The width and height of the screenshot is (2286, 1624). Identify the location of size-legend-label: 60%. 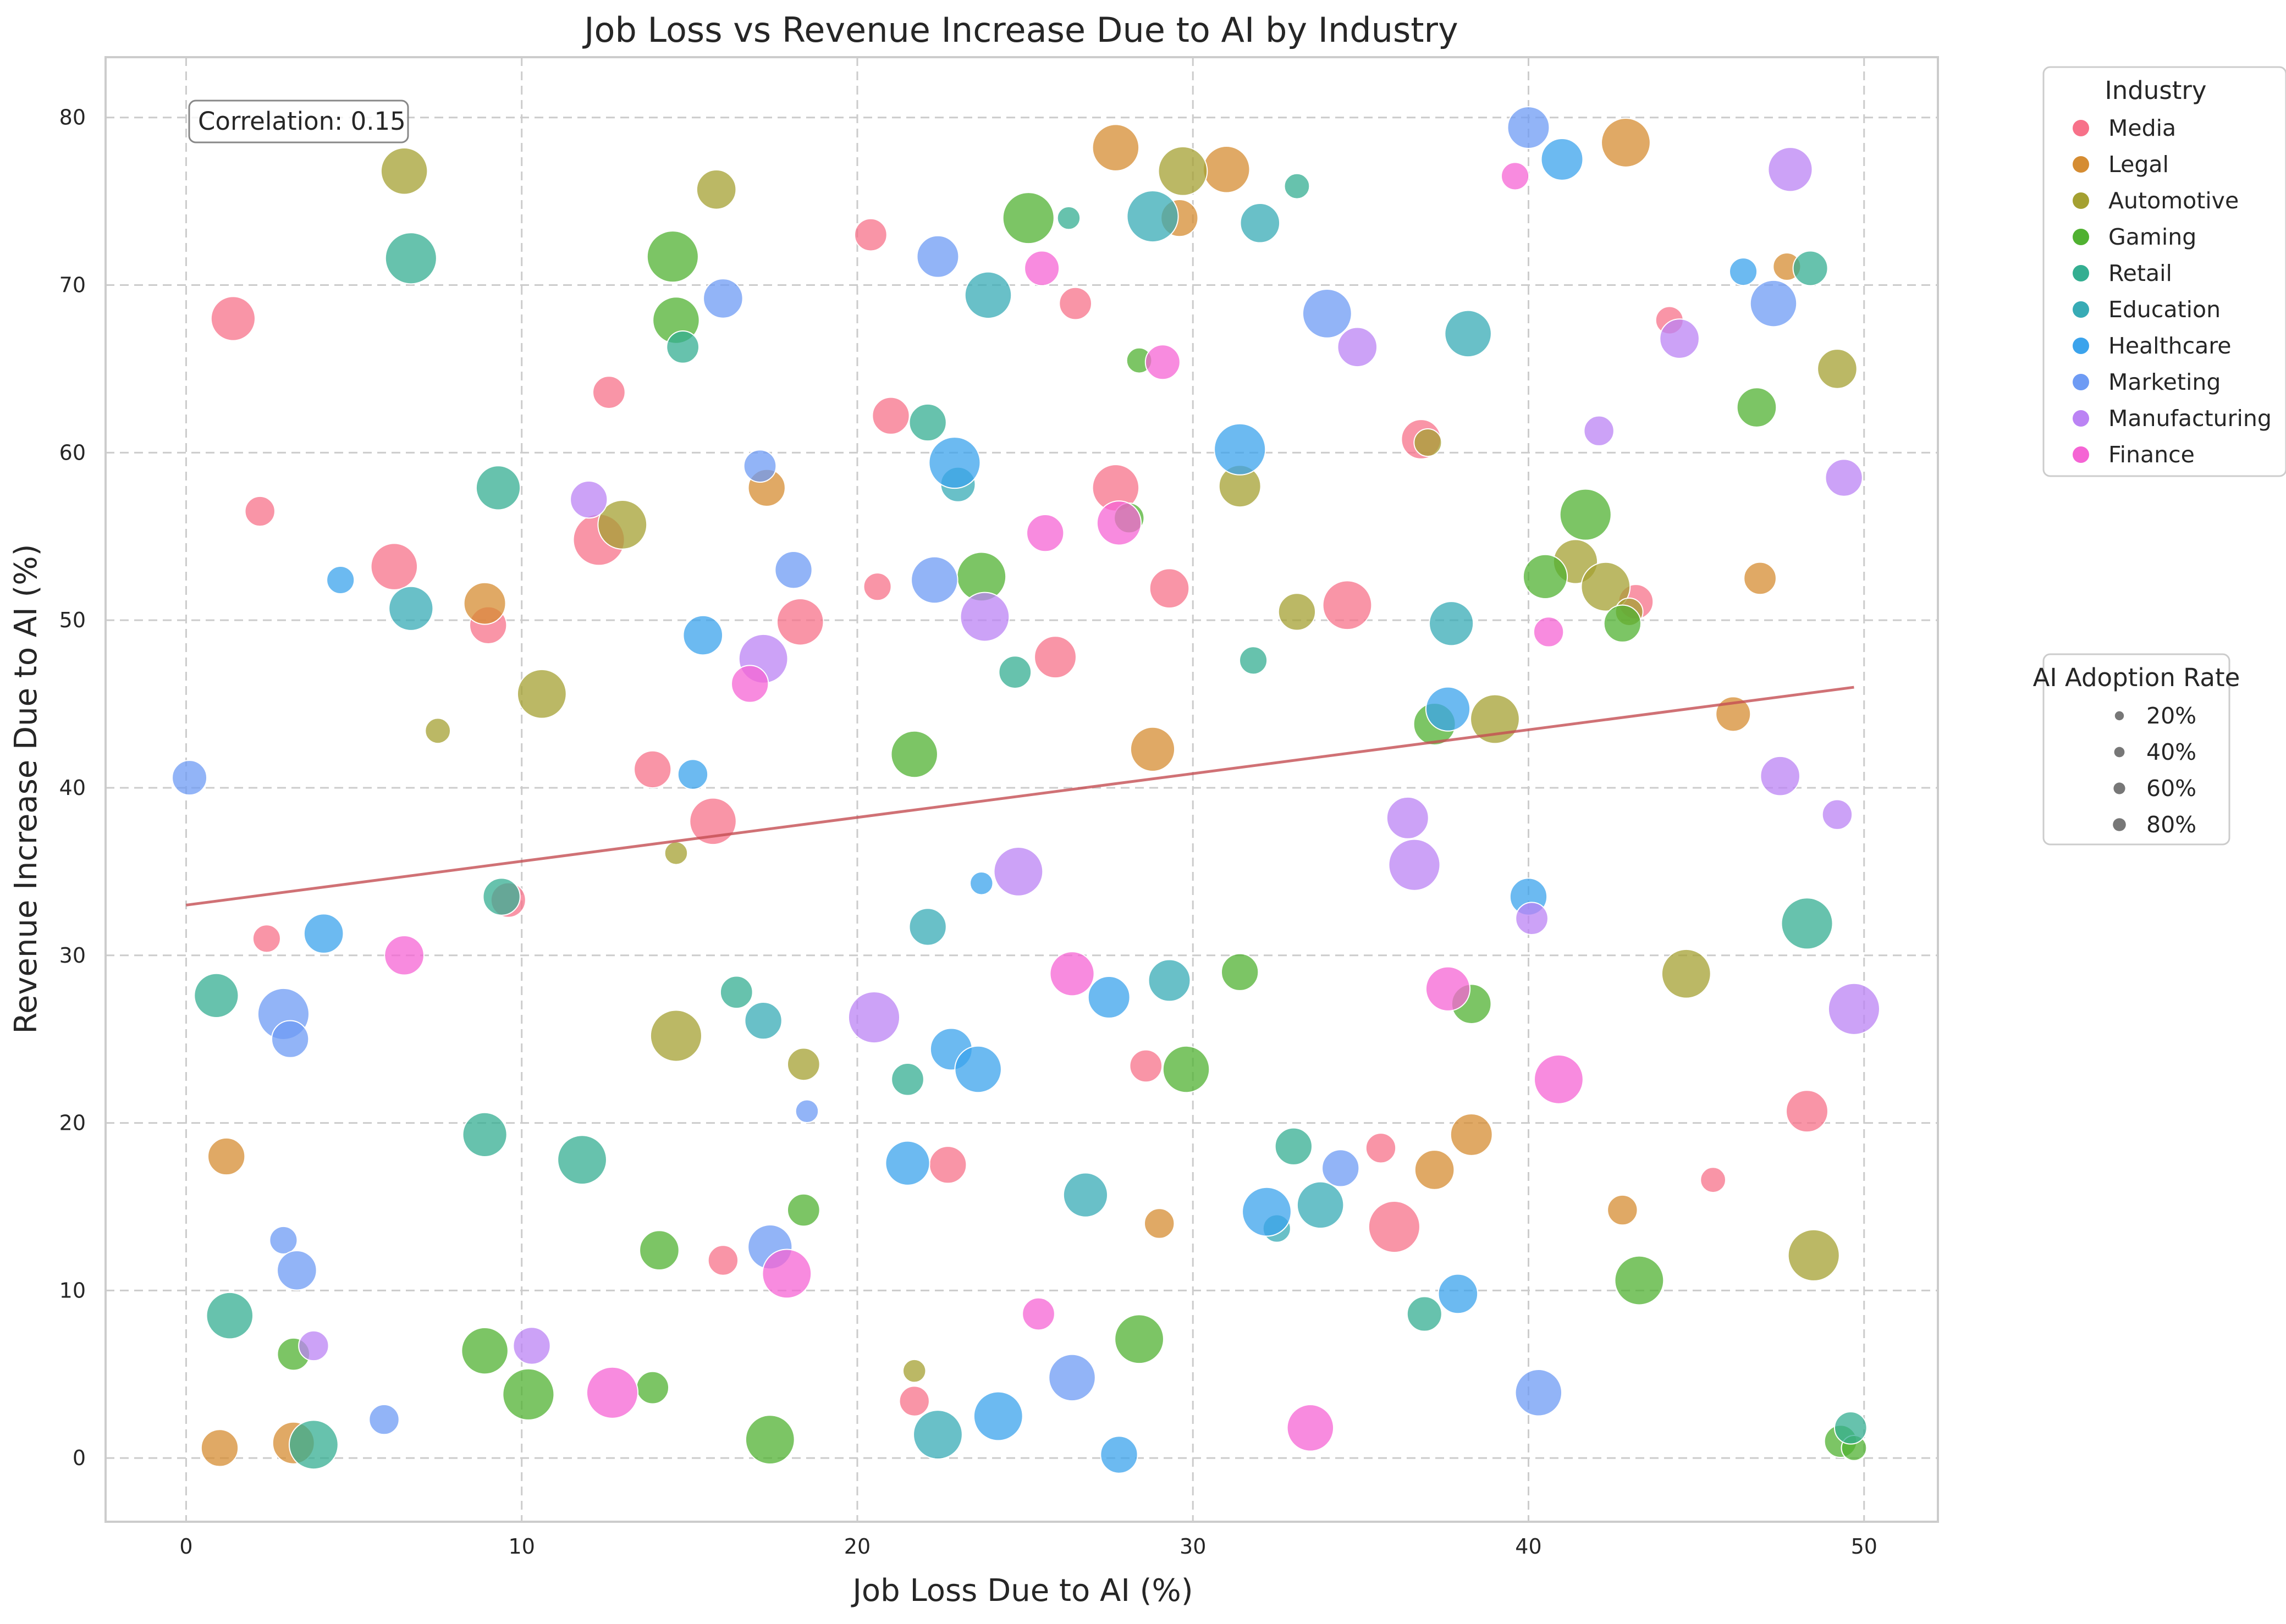
(2171, 788).